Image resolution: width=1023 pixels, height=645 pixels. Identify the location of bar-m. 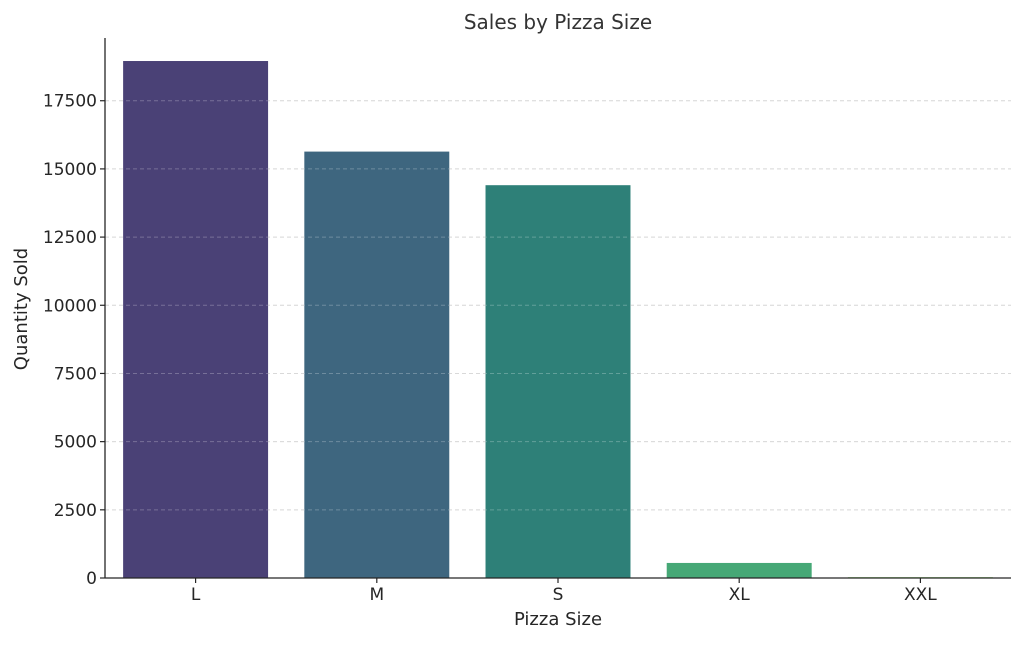
(377, 364).